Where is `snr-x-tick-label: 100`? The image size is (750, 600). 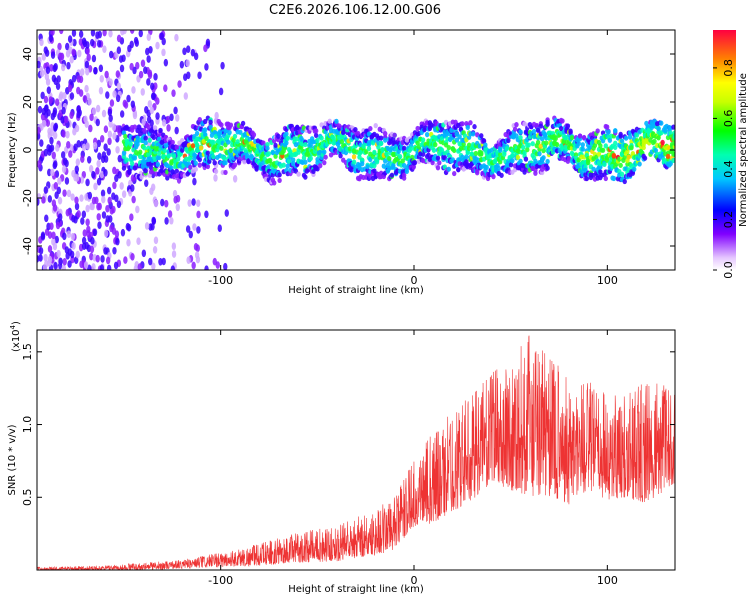
snr-x-tick-label: 100 is located at coordinates (607, 580).